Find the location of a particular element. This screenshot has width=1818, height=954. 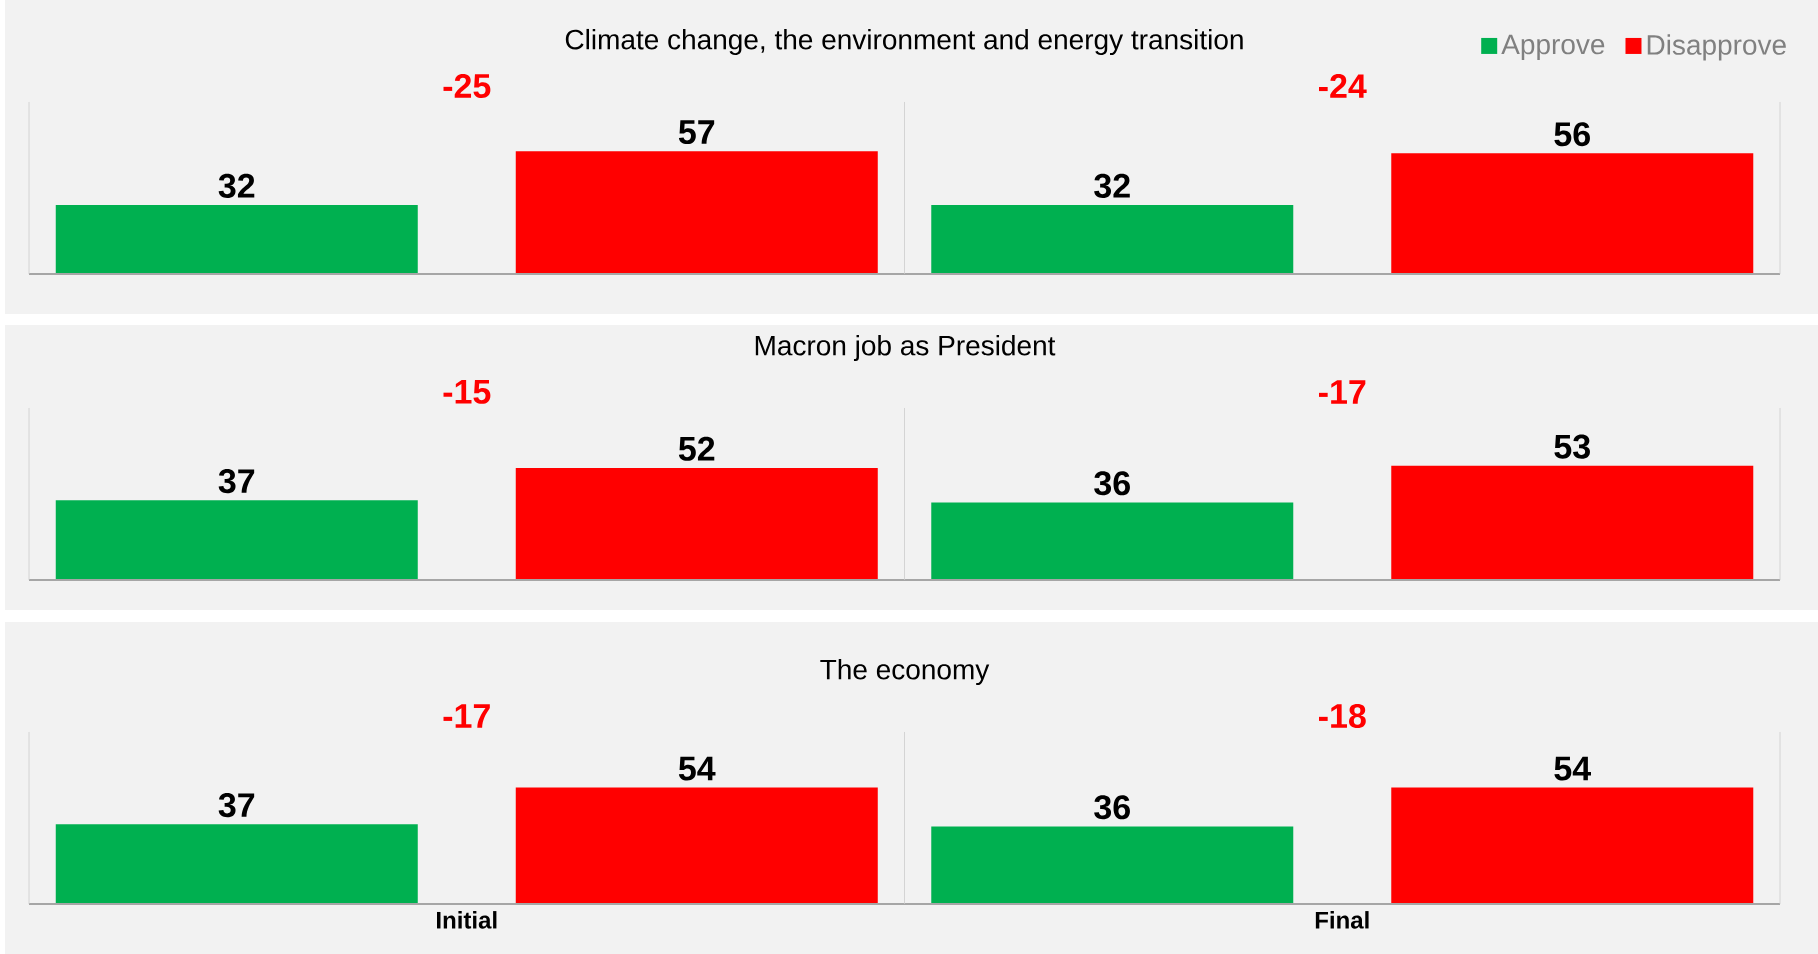

text: -25 is located at coordinates (467, 86).